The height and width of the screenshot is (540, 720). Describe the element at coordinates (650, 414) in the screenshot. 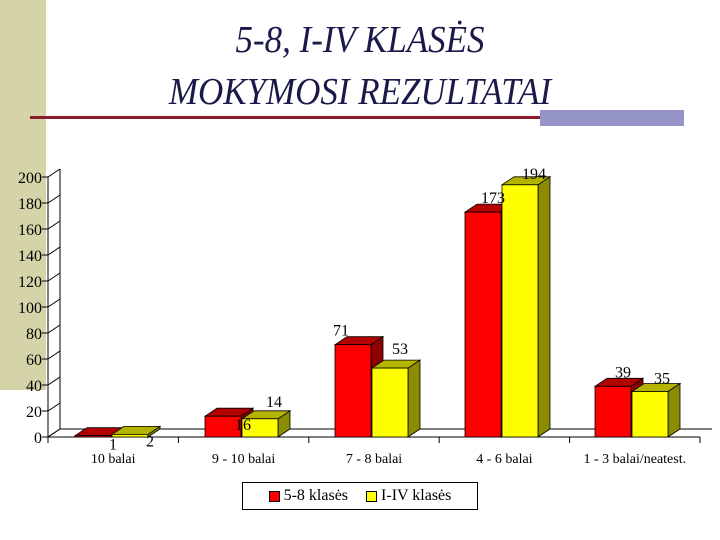

I see `bar-series2-4-front` at that location.